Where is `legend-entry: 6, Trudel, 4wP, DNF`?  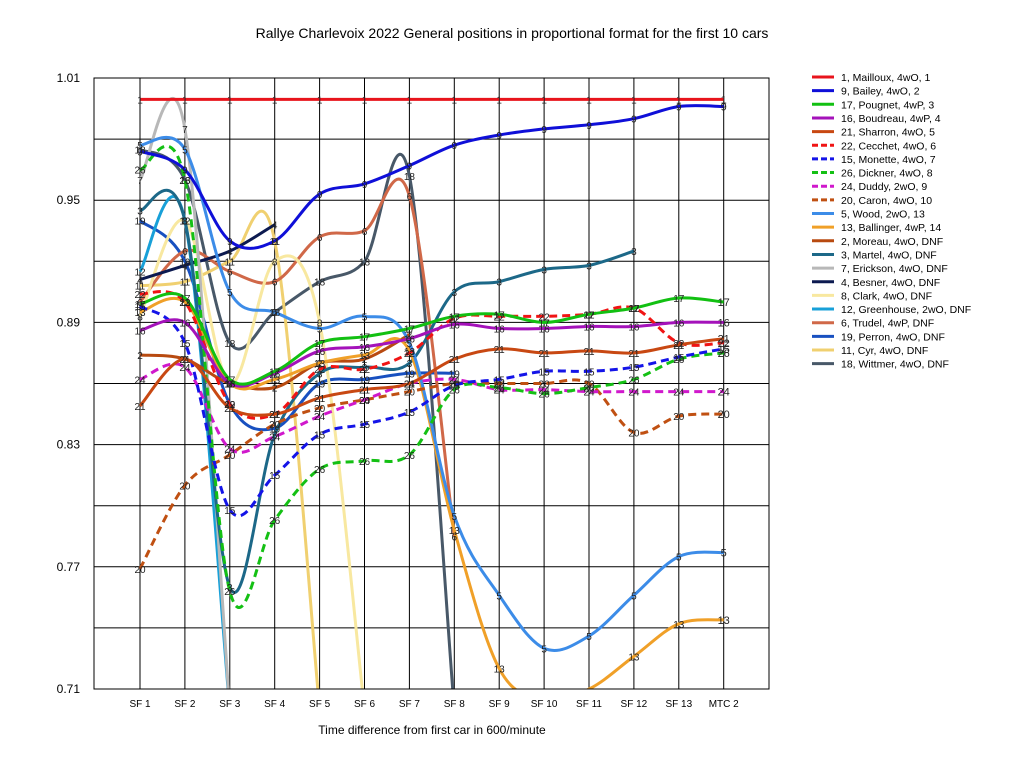 legend-entry: 6, Trudel, 4wP, DNF is located at coordinates (887, 324).